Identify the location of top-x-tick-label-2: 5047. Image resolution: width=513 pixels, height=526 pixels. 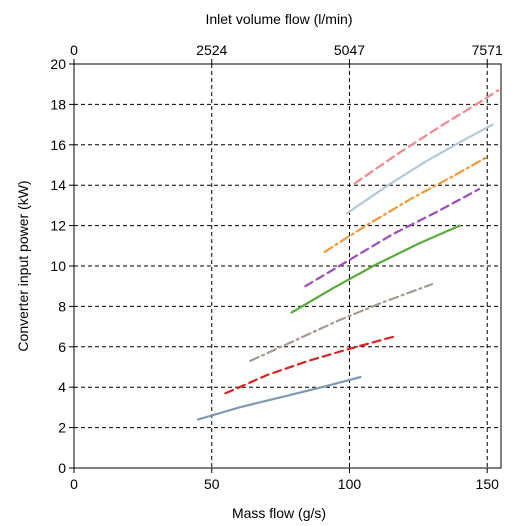
(349, 50).